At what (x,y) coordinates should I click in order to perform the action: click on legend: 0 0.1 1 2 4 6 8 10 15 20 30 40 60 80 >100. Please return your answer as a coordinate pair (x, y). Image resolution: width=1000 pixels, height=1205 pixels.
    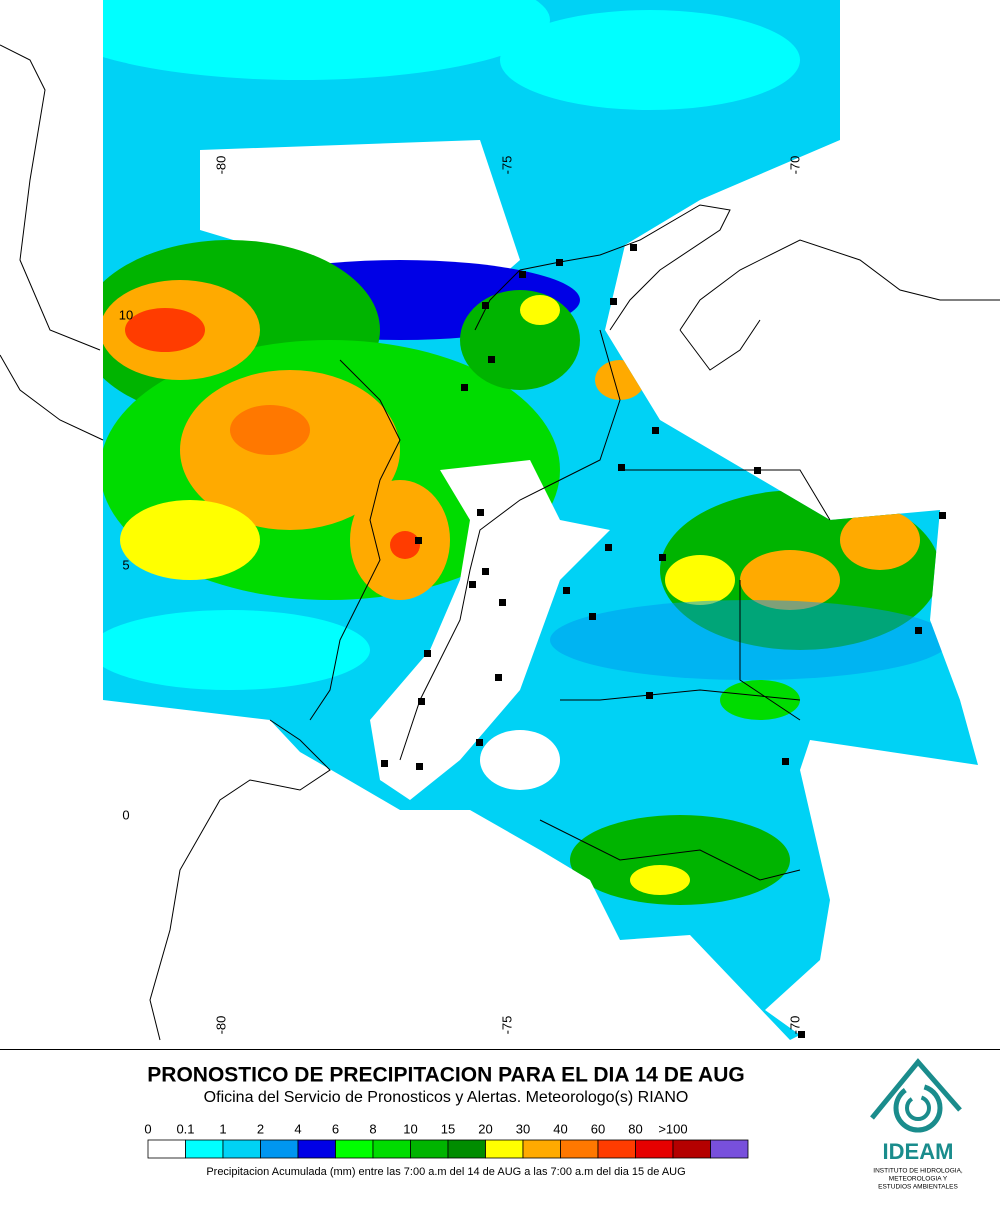
    Looking at the image, I should click on (446, 1140).